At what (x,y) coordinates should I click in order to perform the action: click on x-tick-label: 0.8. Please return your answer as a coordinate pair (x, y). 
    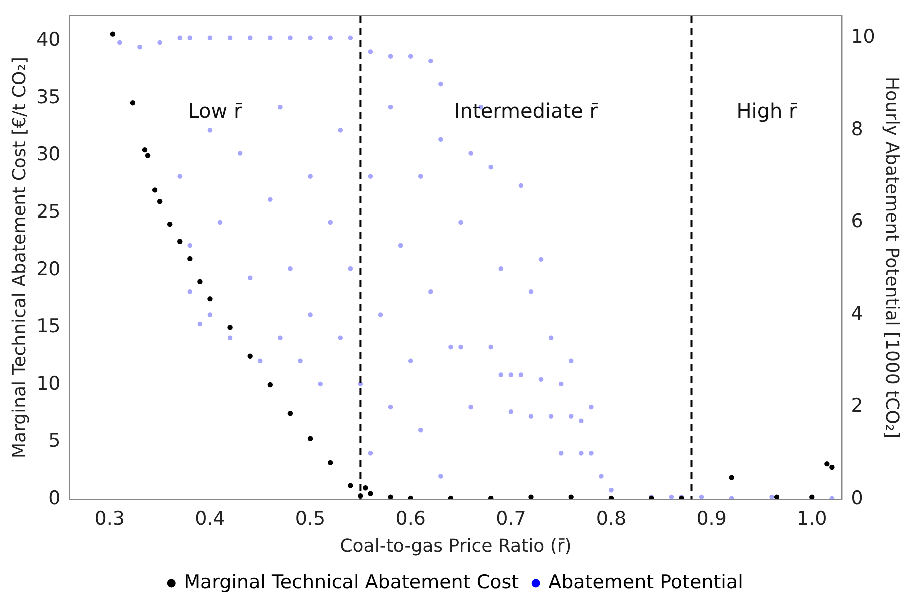
    Looking at the image, I should click on (611, 519).